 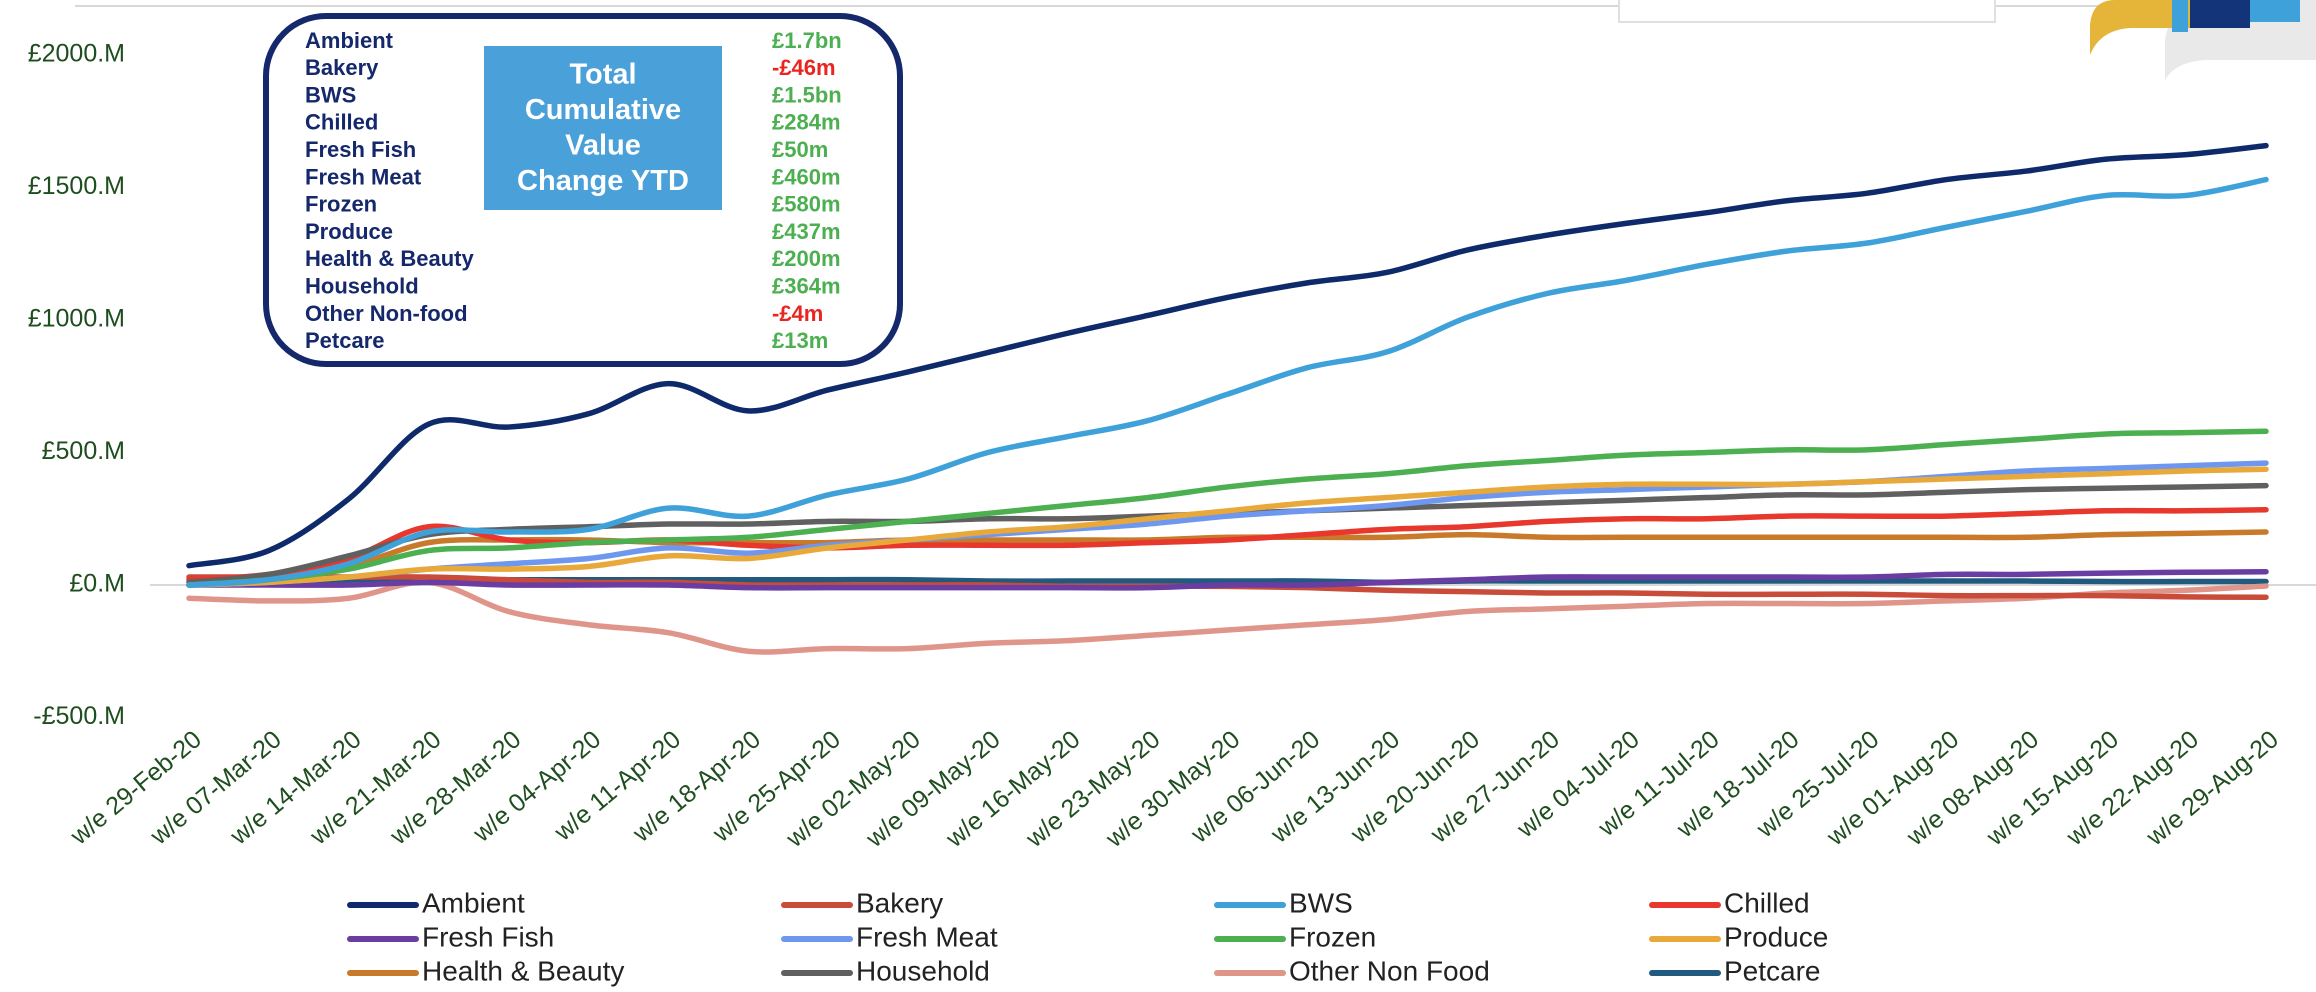 What do you see at coordinates (603, 181) in the screenshot?
I see `annotation-title: Change YTD` at bounding box center [603, 181].